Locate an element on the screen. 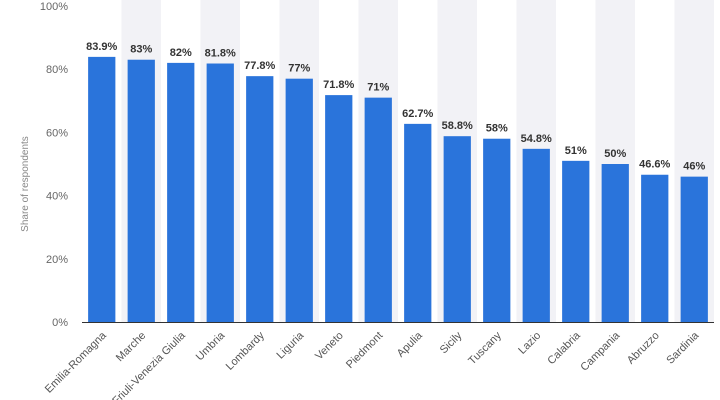  category-label-9: Sicily is located at coordinates (451, 342).